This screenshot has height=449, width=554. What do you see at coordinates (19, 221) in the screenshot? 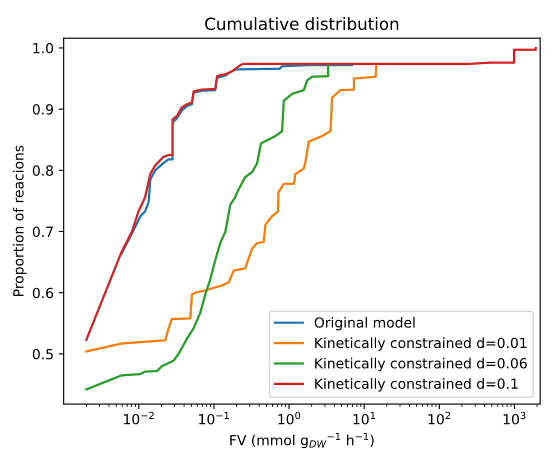
I see `y-axis-title: Proportion of reacions` at bounding box center [19, 221].